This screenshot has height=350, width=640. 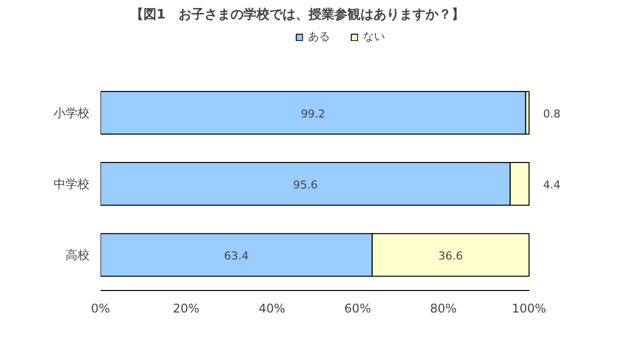 I want to click on chart-title: 【図1 お子さまの学校では、授業参観はありますか？】, so click(x=297, y=14).